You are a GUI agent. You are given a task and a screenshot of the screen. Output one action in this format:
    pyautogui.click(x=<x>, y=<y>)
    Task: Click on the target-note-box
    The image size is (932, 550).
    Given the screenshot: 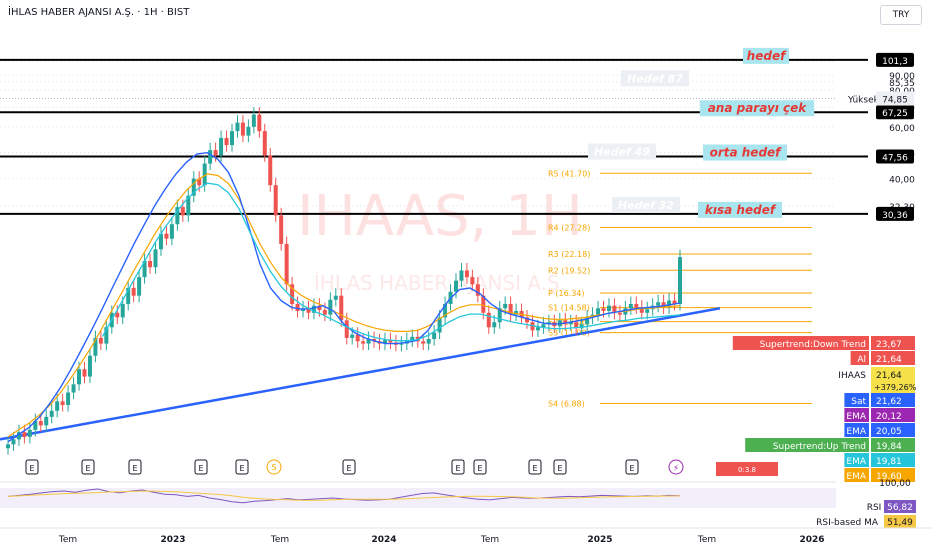 What is the action you would take?
    pyautogui.click(x=655, y=78)
    